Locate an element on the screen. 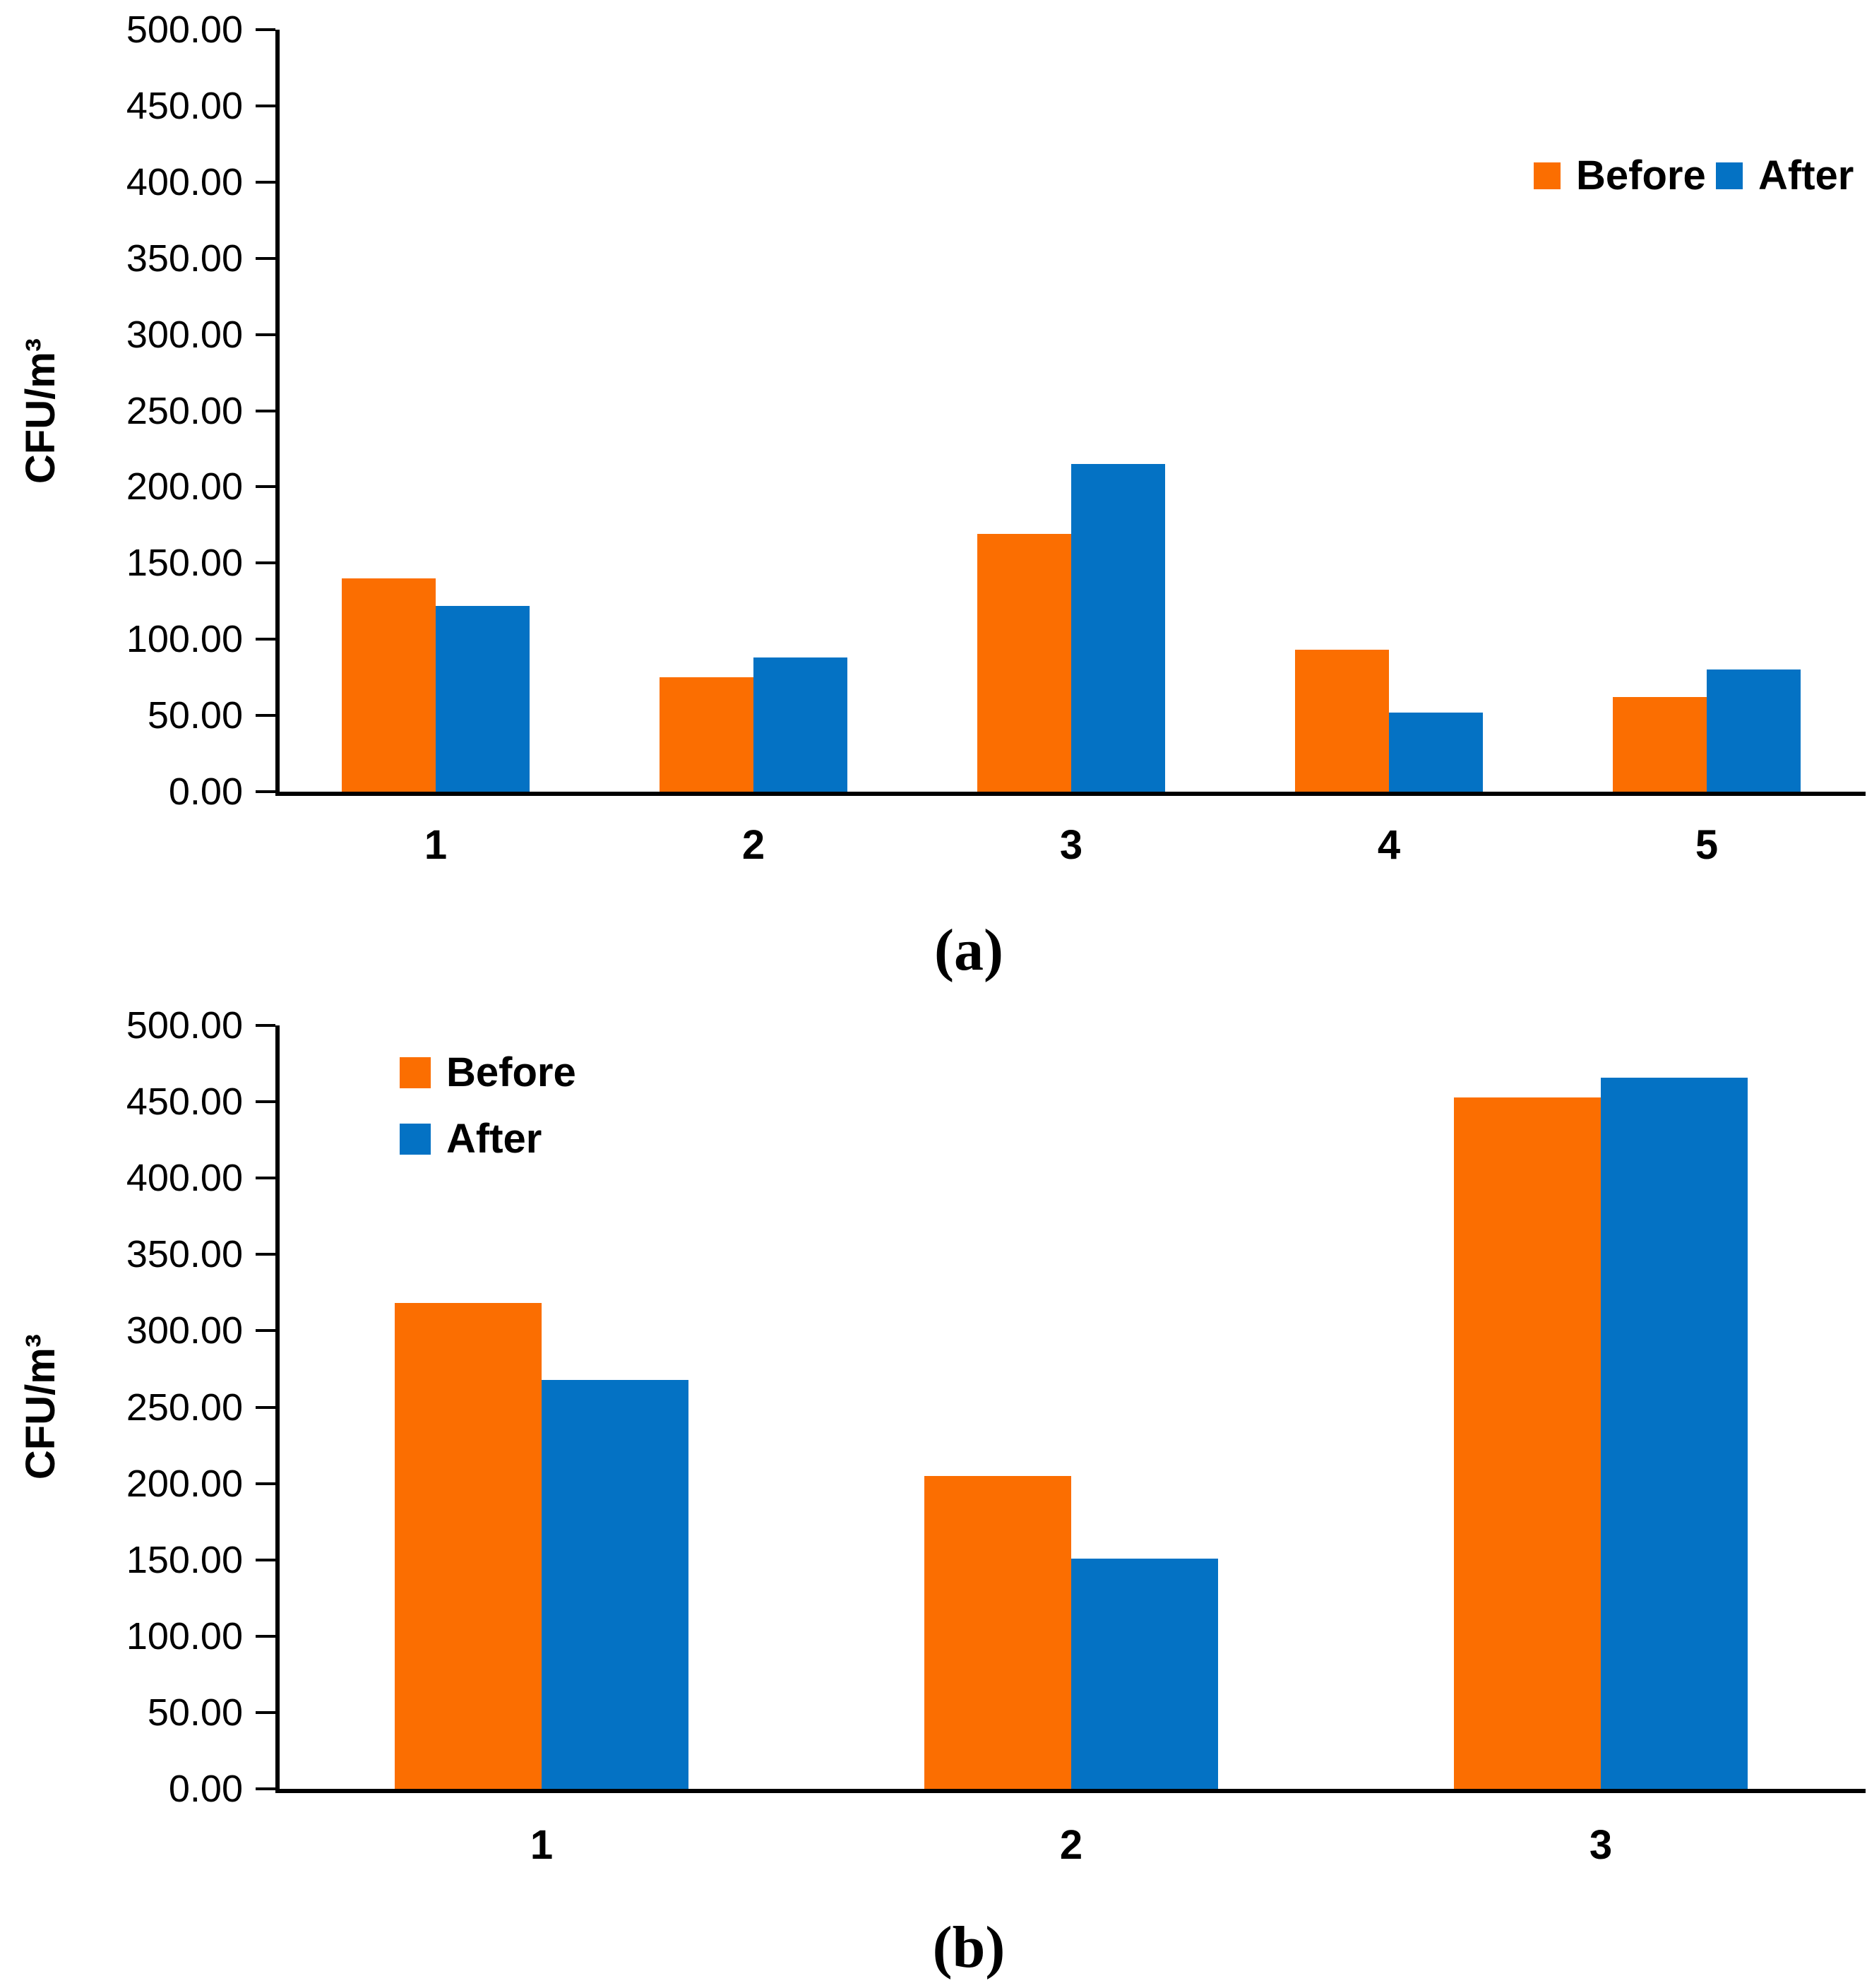 The width and height of the screenshot is (1867, 1988). category-label-5: 5 is located at coordinates (1707, 845).